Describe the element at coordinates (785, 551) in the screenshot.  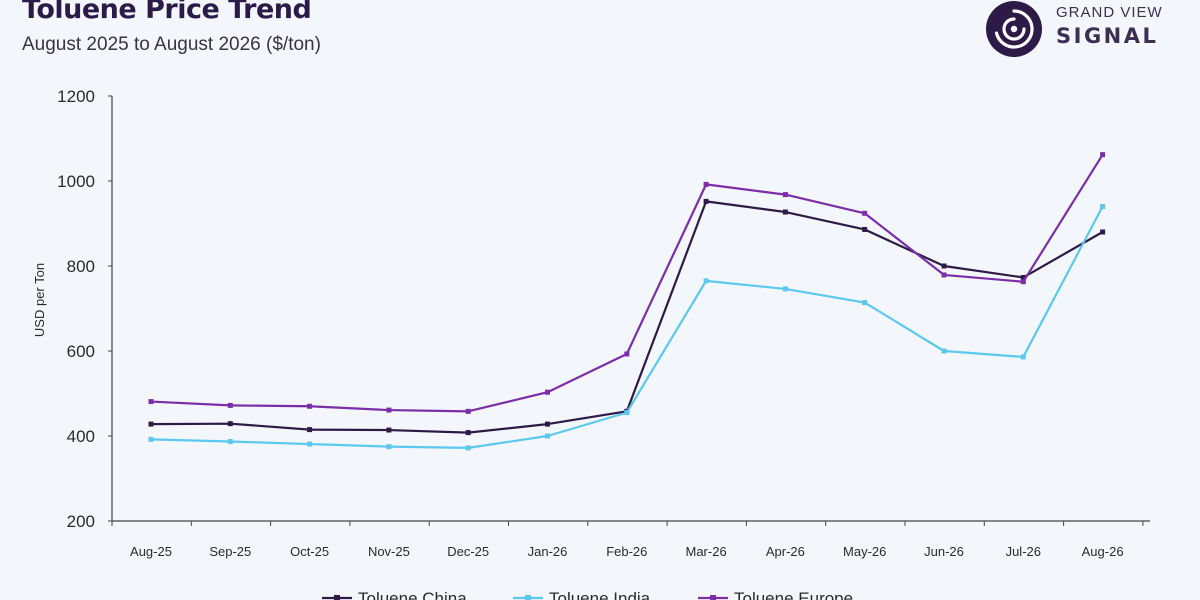
I see `x-tick-label: Apr-26` at that location.